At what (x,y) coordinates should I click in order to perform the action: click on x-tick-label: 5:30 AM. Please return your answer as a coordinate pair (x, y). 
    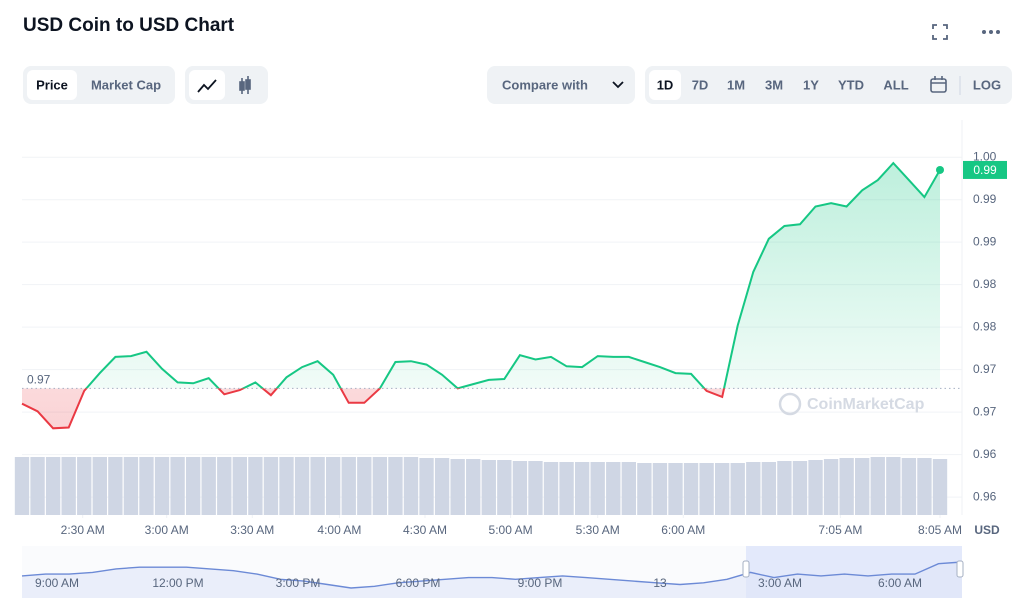
    Looking at the image, I should click on (598, 530).